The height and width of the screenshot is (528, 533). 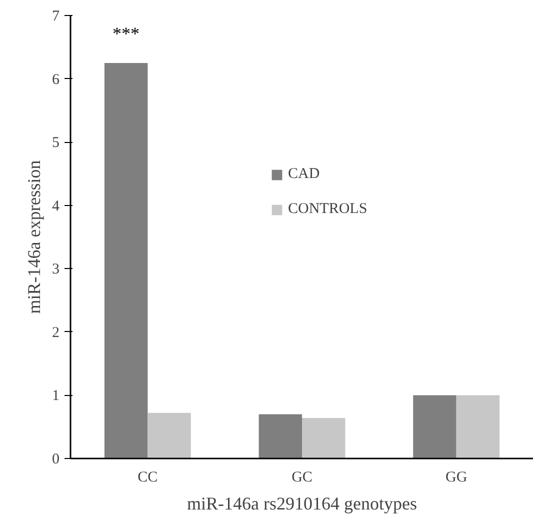 What do you see at coordinates (302, 504) in the screenshot?
I see `x-axis-title: miR-146a rs2910164 genotypes` at bounding box center [302, 504].